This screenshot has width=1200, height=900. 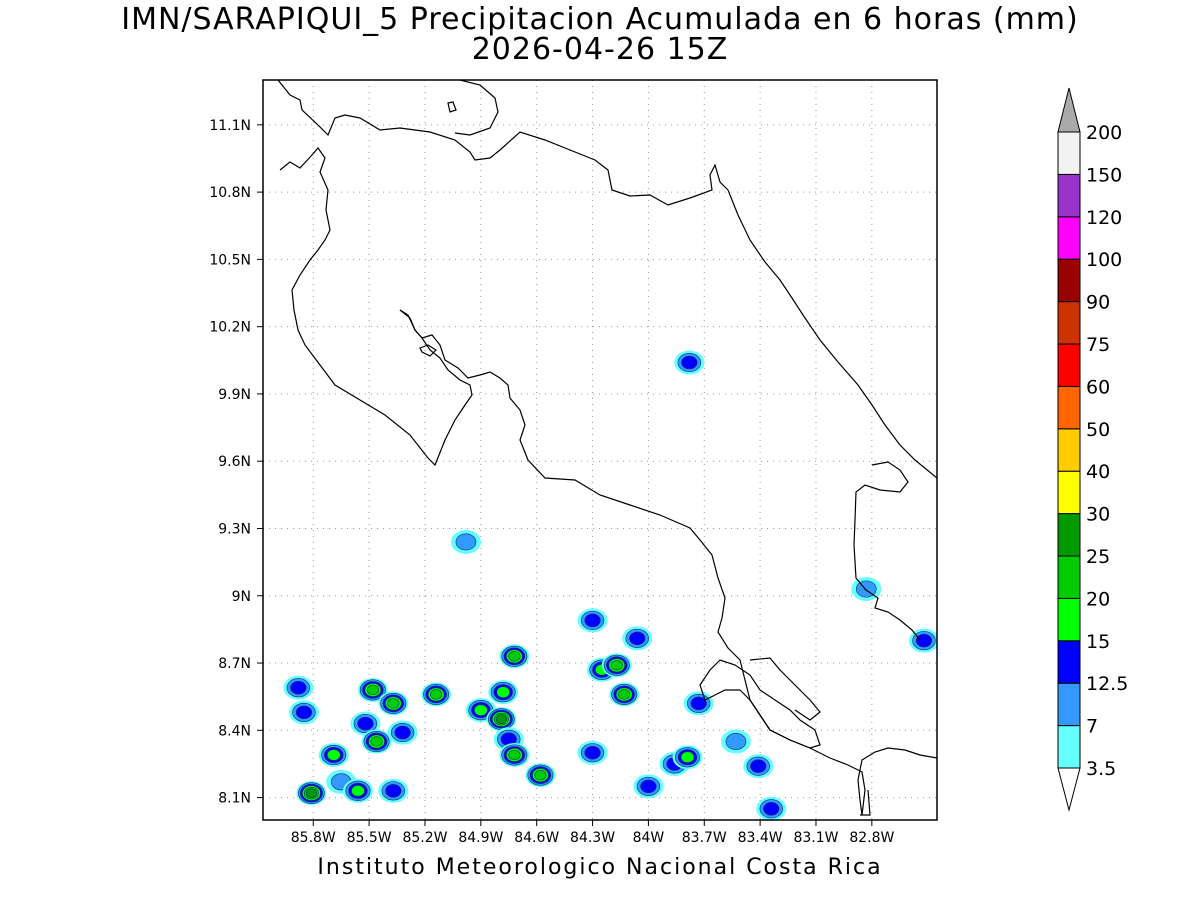 What do you see at coordinates (1092, 449) in the screenshot?
I see `colorbar-legend: 3.5 7 12.5 15 20 25 30 40 50 60 75 90 100 120 150 200` at bounding box center [1092, 449].